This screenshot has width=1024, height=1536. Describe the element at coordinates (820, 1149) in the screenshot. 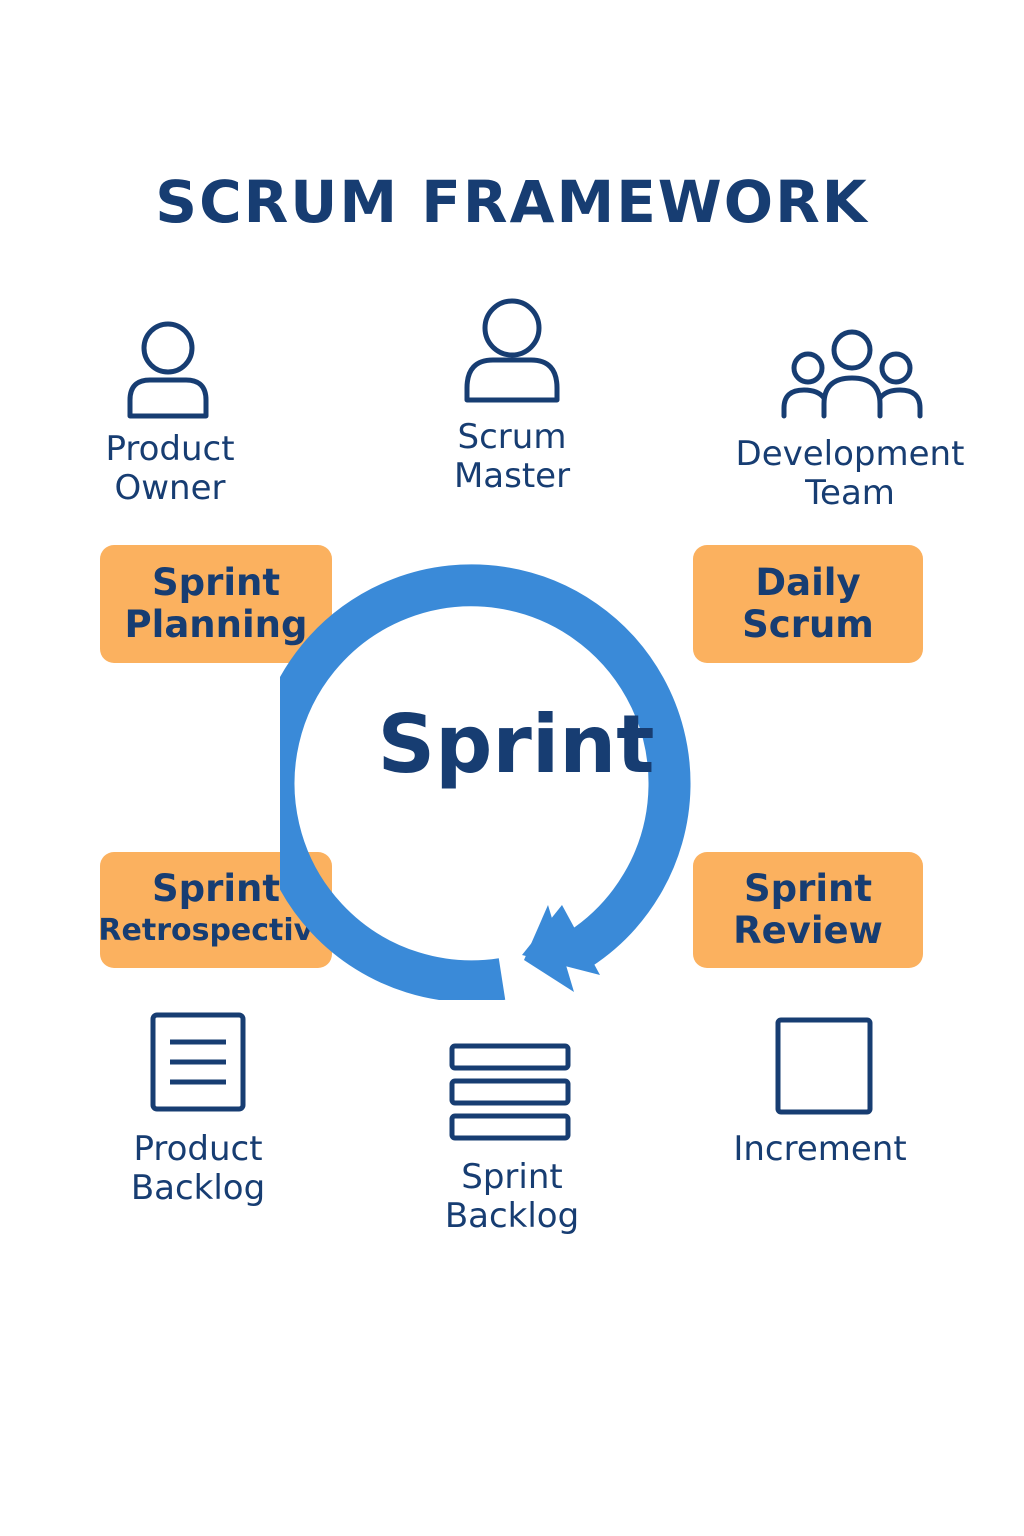

I see `artifact-increment: Increment` at that location.